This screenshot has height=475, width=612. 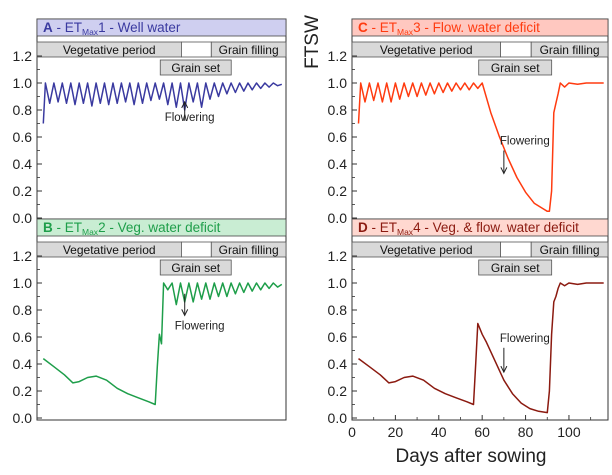 What do you see at coordinates (312, 42) in the screenshot?
I see `y-axis-label: FTSW` at bounding box center [312, 42].